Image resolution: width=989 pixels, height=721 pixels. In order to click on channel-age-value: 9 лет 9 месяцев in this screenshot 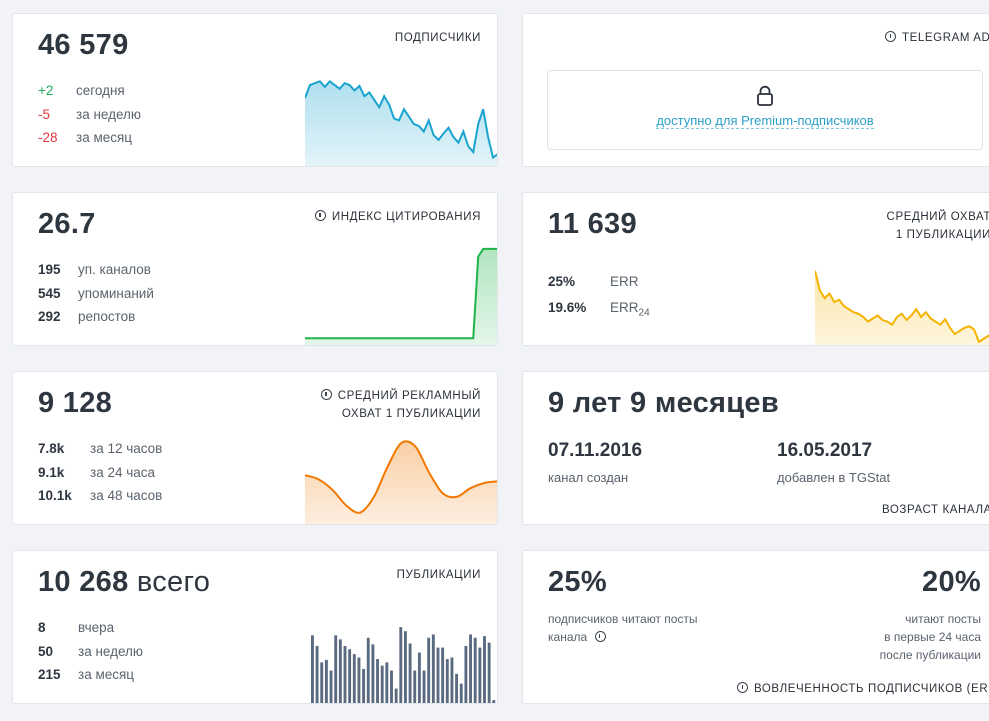, I will do `click(663, 403)`.